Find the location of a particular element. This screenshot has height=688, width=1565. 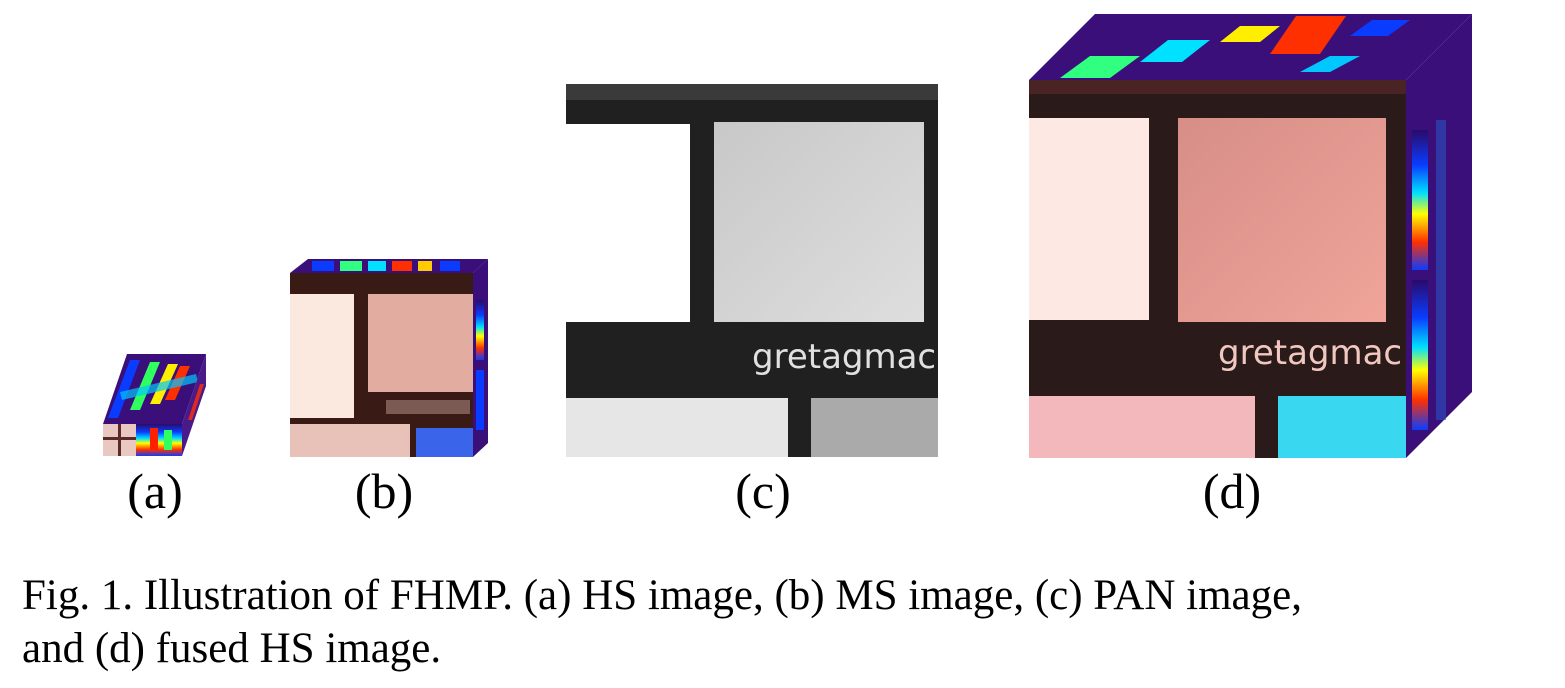

ms-image-cube is located at coordinates (389, 358).